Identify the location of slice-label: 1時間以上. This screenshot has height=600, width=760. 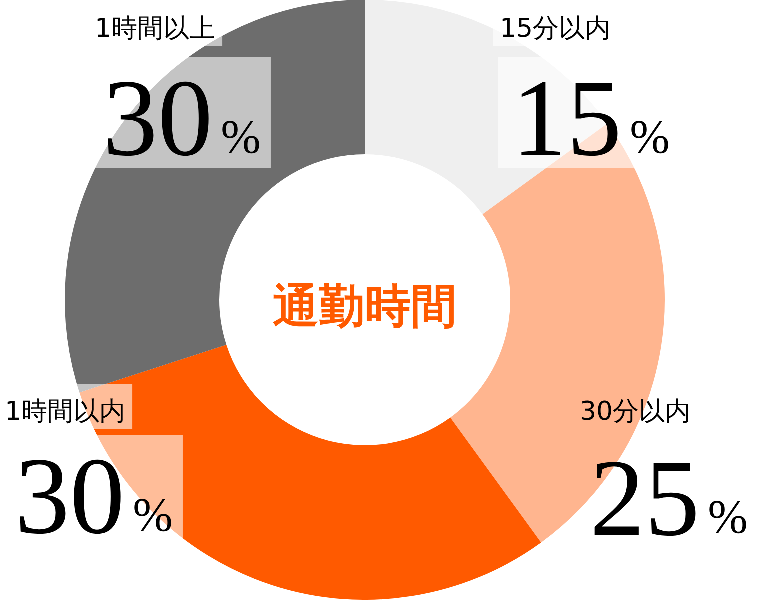
(155, 29).